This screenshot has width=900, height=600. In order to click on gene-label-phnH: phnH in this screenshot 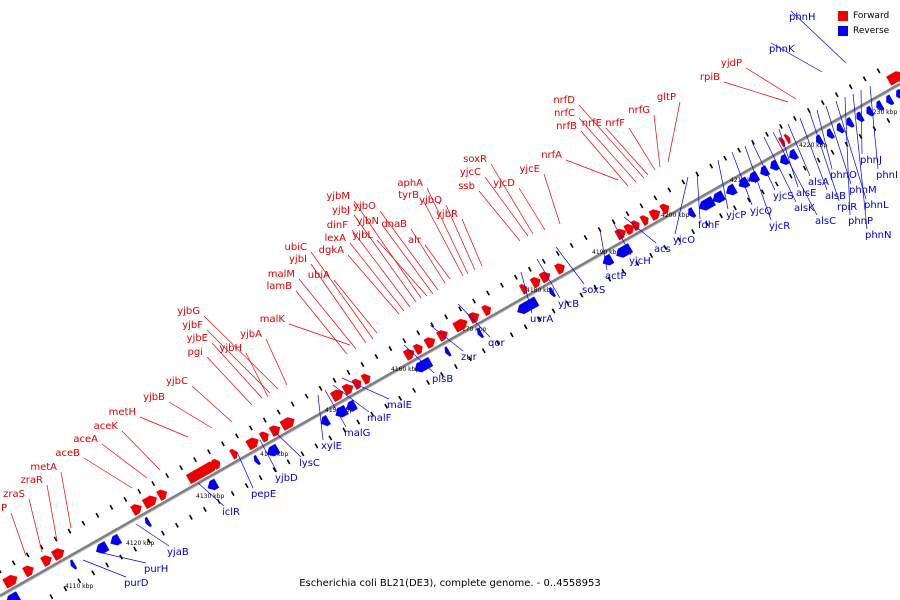, I will do `click(802, 17)`.